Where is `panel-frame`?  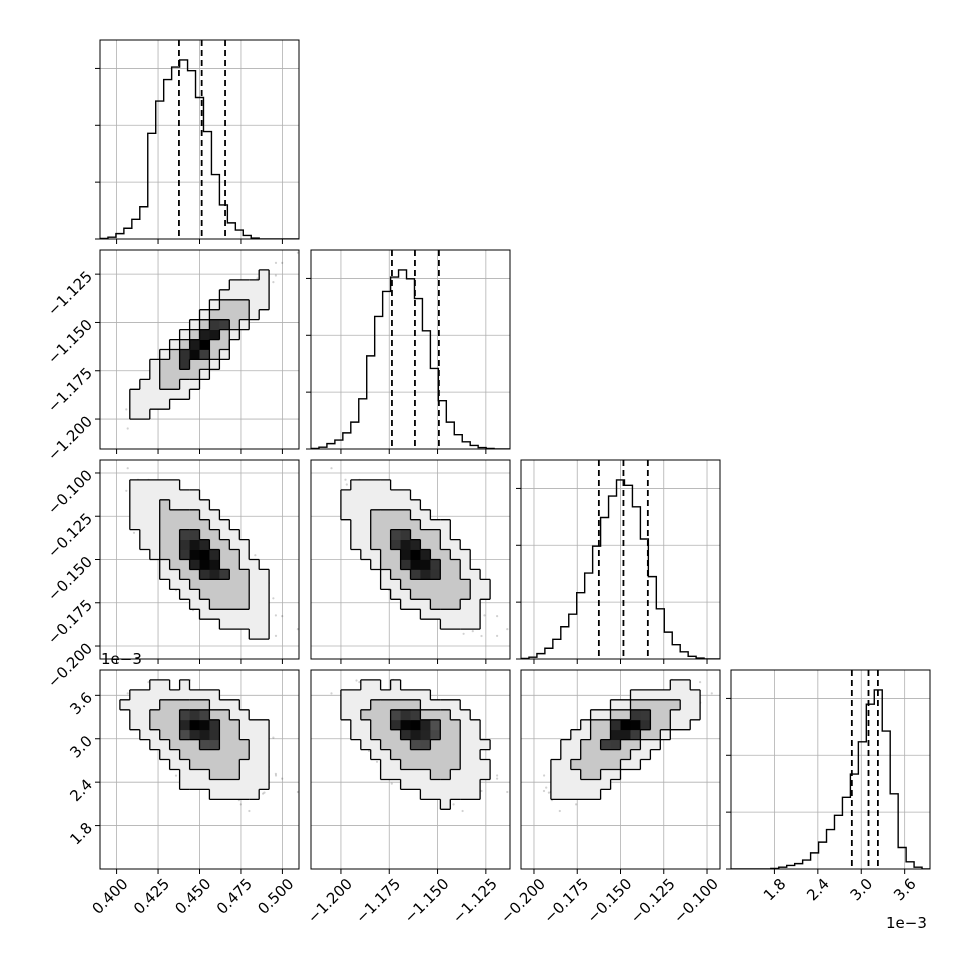
panel-frame is located at coordinates (410, 349).